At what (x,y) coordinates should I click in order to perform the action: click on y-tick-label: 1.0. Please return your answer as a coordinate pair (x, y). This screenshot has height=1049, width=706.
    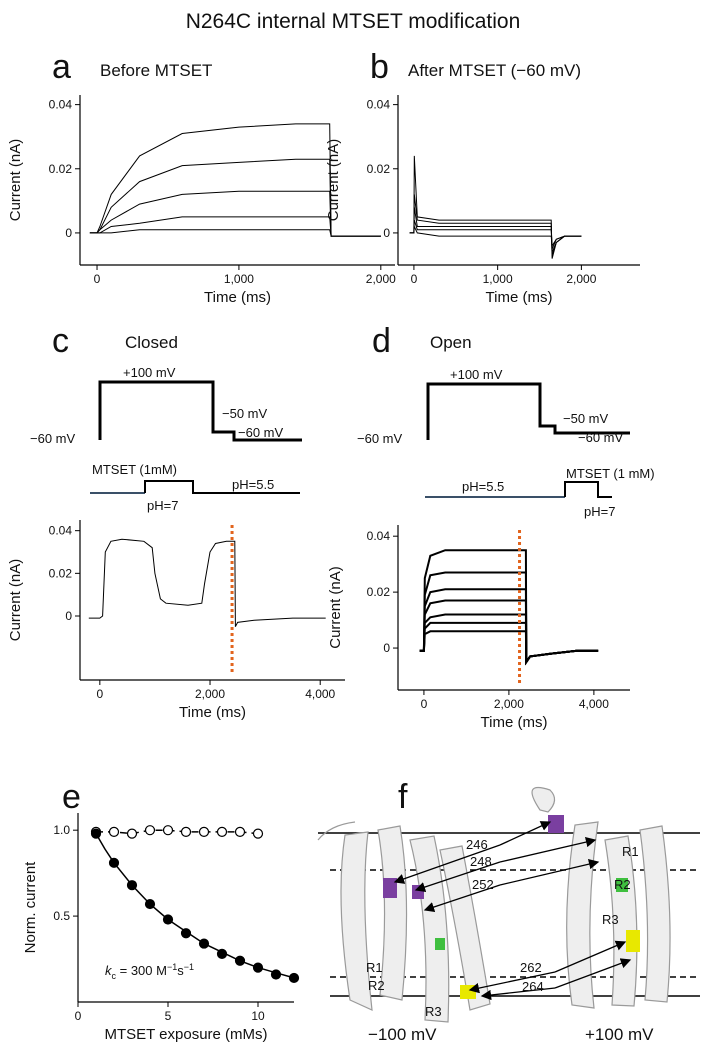
    Looking at the image, I should click on (61, 830).